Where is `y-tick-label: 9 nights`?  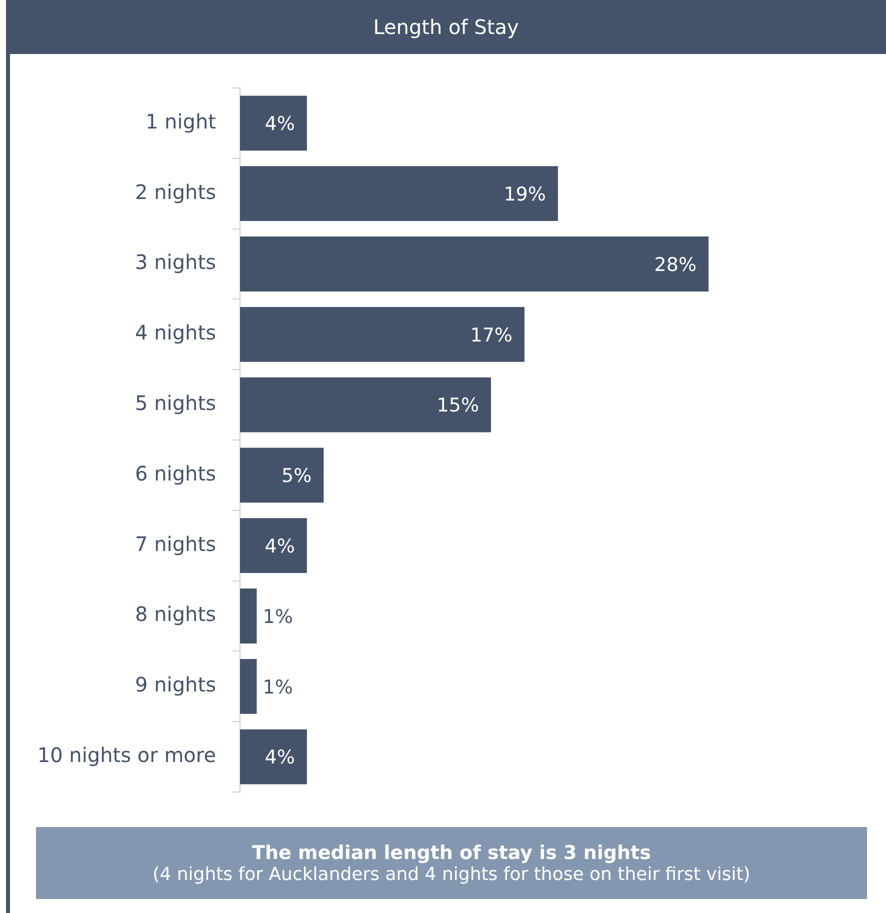
y-tick-label: 9 nights is located at coordinates (175, 684).